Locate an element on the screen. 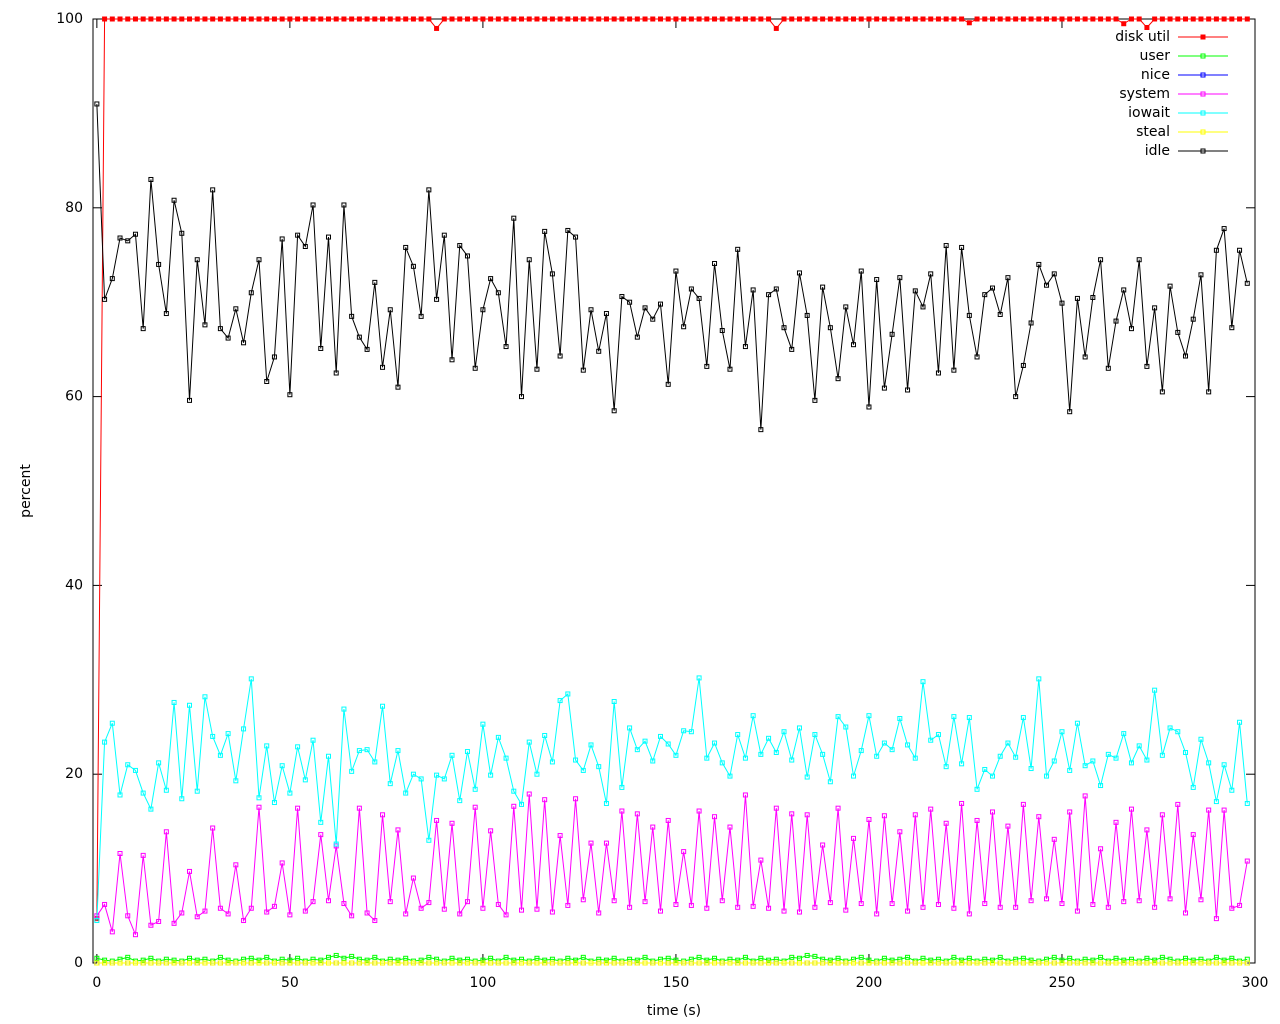 Image resolution: width=1280 pixels, height=1024 pixels. x-axis-label: time (s) is located at coordinates (674, 1011).